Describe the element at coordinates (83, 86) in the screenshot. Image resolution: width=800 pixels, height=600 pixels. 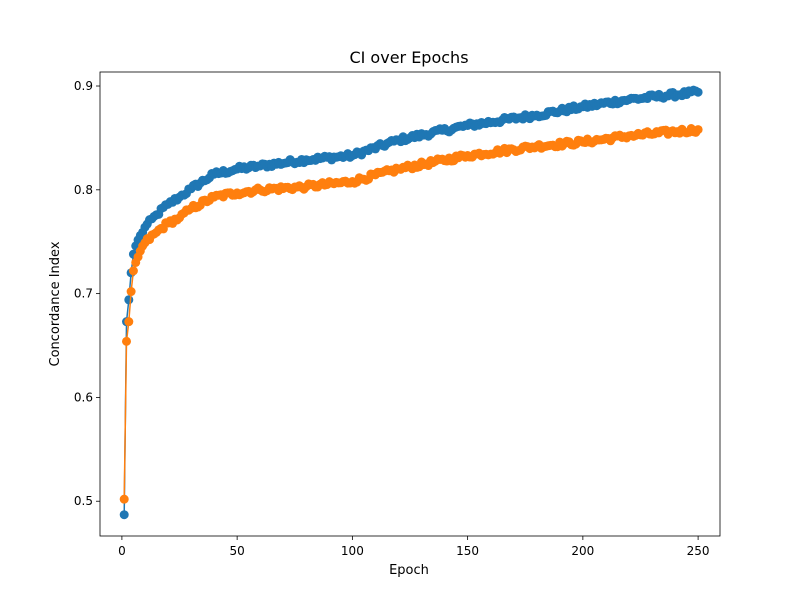
I see `y-tick-label: 0.9` at that location.